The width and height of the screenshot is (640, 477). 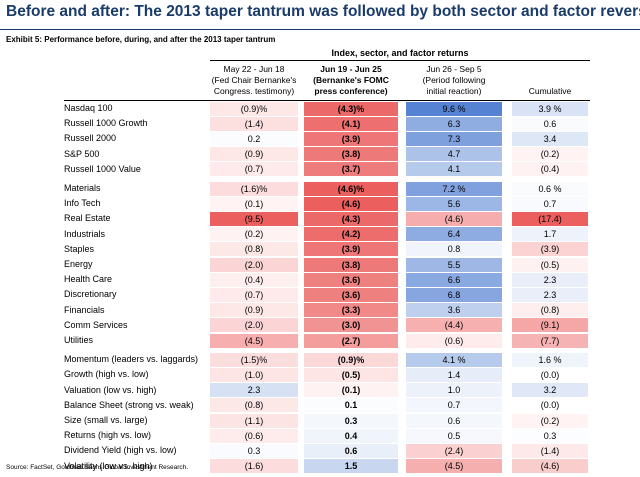 I want to click on column-header: press conference), so click(x=351, y=91).